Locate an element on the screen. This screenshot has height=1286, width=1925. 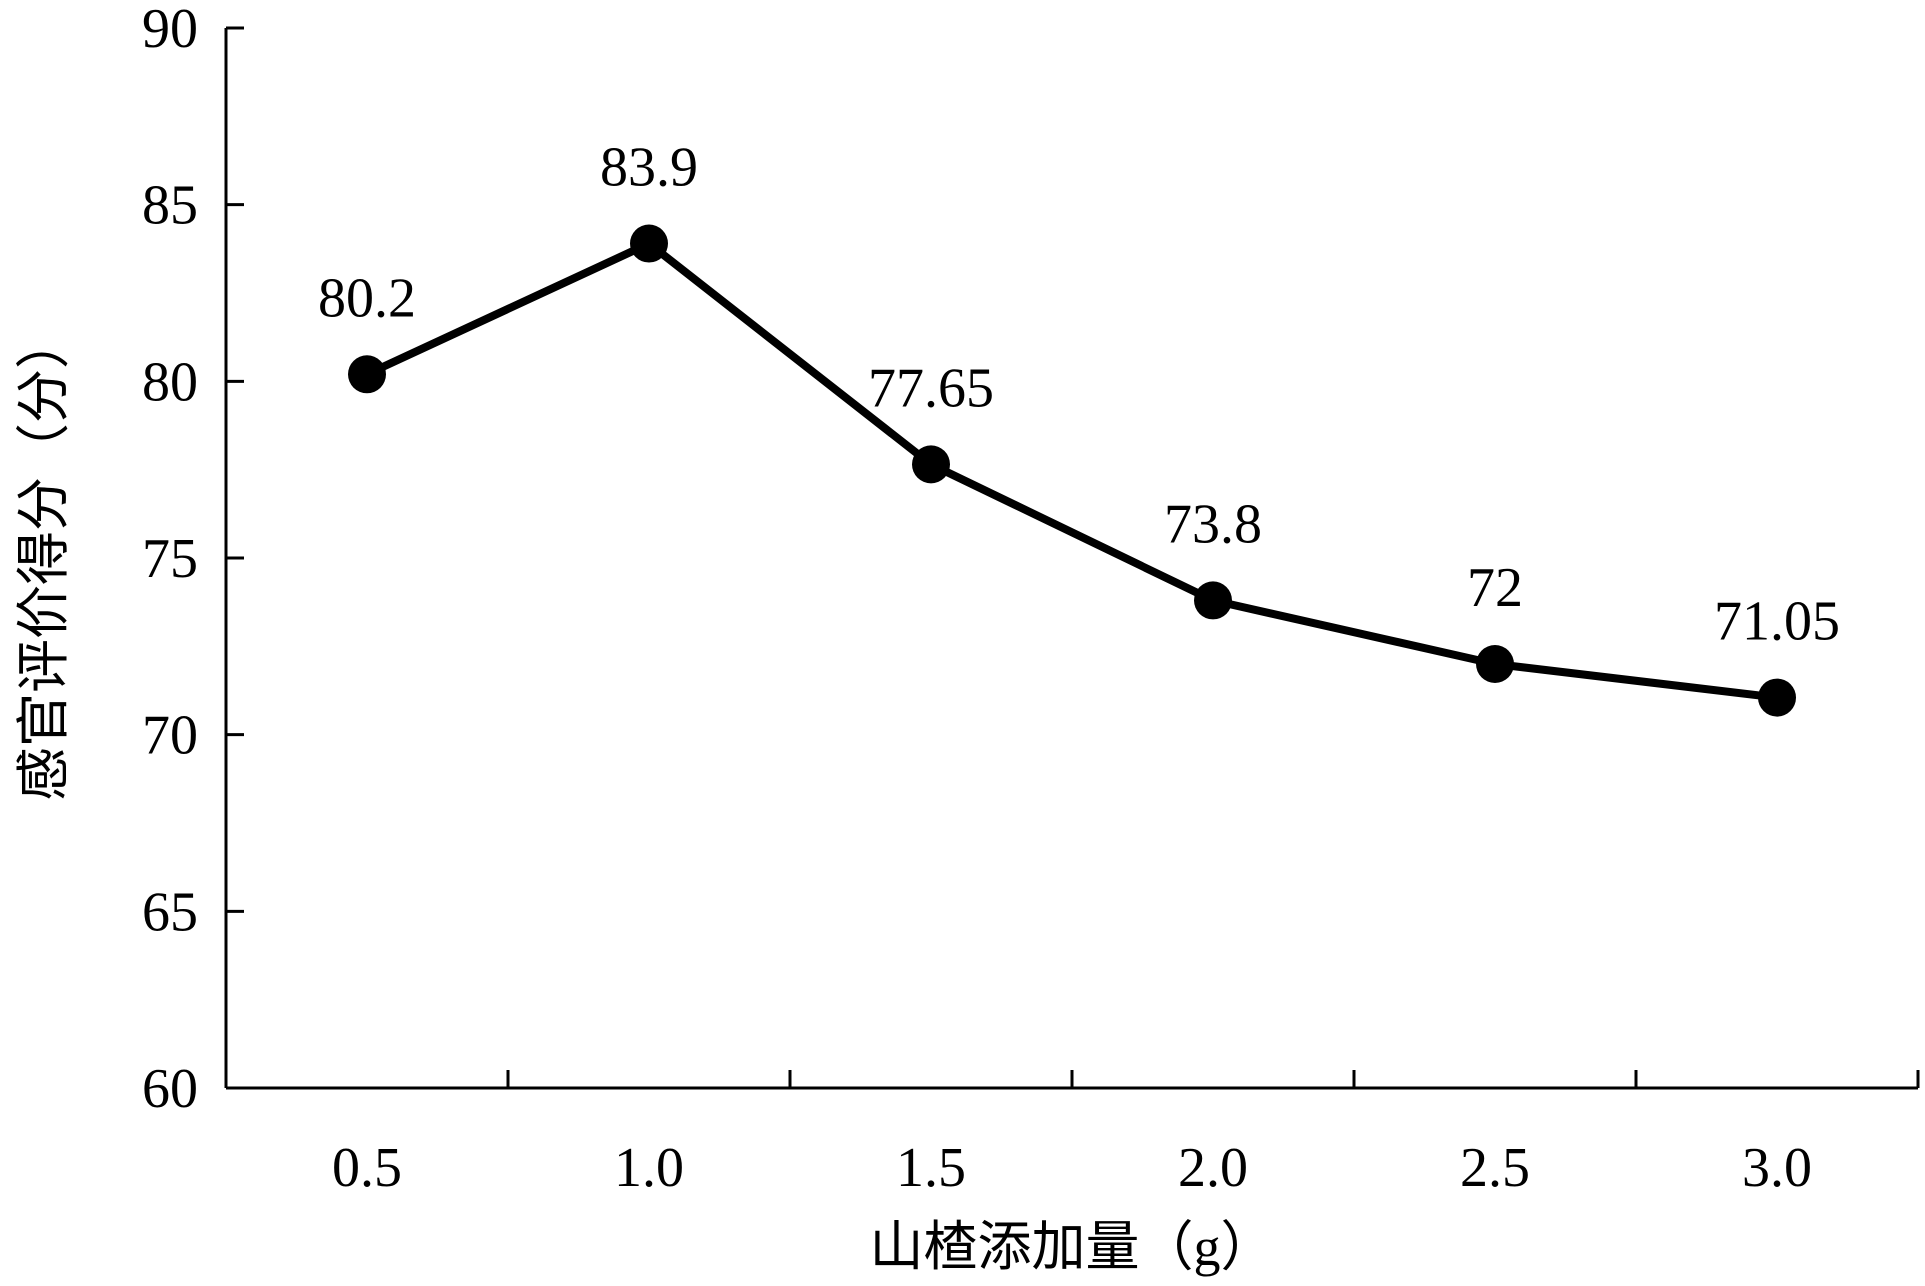
data-label: 71.05 is located at coordinates (1777, 622).